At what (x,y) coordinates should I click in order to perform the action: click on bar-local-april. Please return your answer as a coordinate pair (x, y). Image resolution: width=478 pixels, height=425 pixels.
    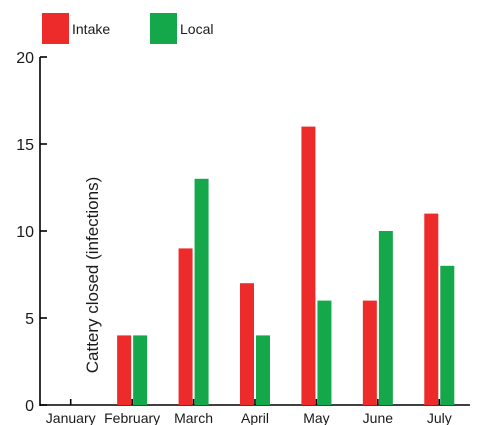
    Looking at the image, I should click on (263, 370).